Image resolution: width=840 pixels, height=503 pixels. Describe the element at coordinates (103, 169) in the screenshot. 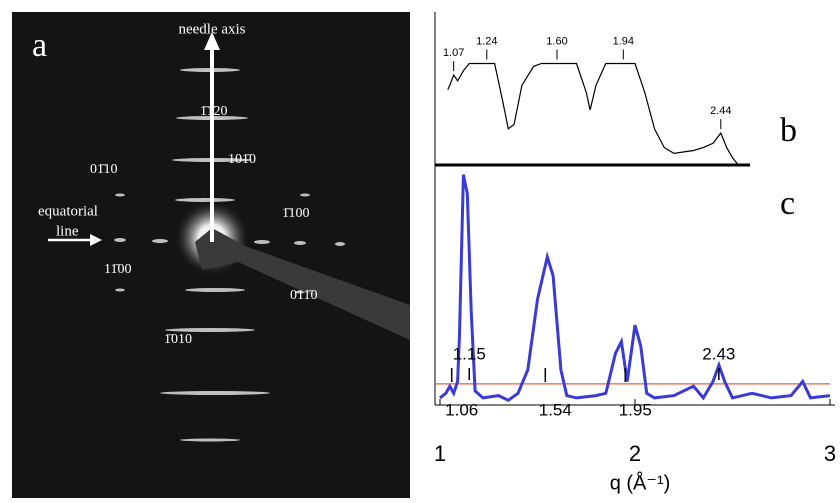

I see `reflection-label: 01̄10` at that location.